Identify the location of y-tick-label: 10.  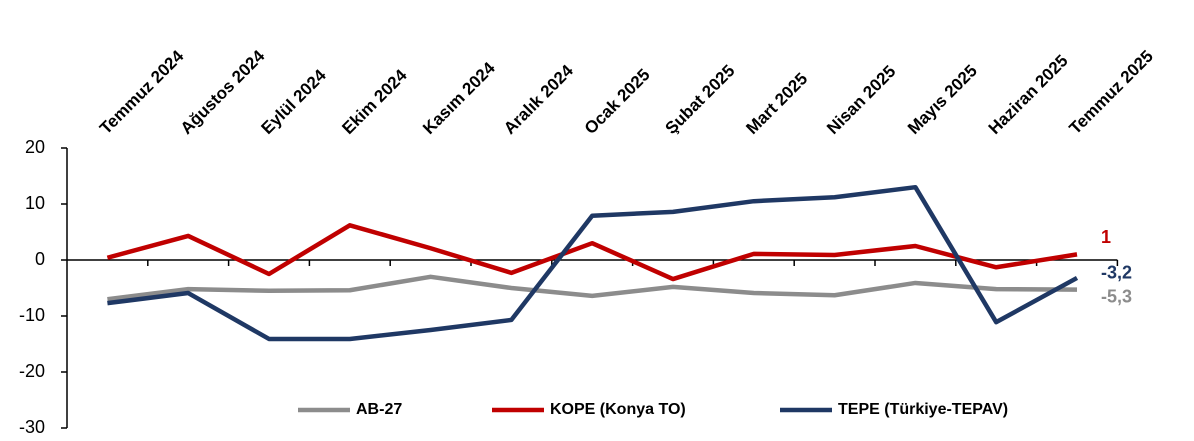
(35, 203).